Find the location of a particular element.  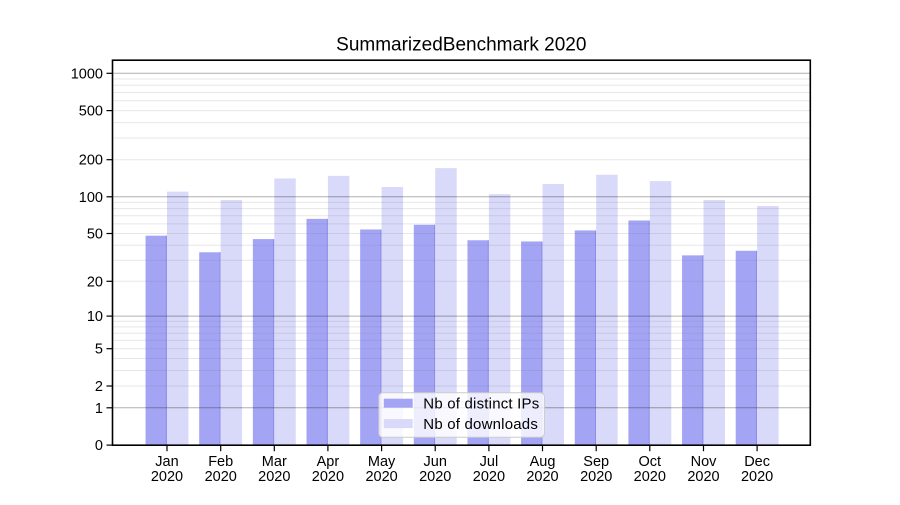

svg-text: Dec is located at coordinates (757, 462).